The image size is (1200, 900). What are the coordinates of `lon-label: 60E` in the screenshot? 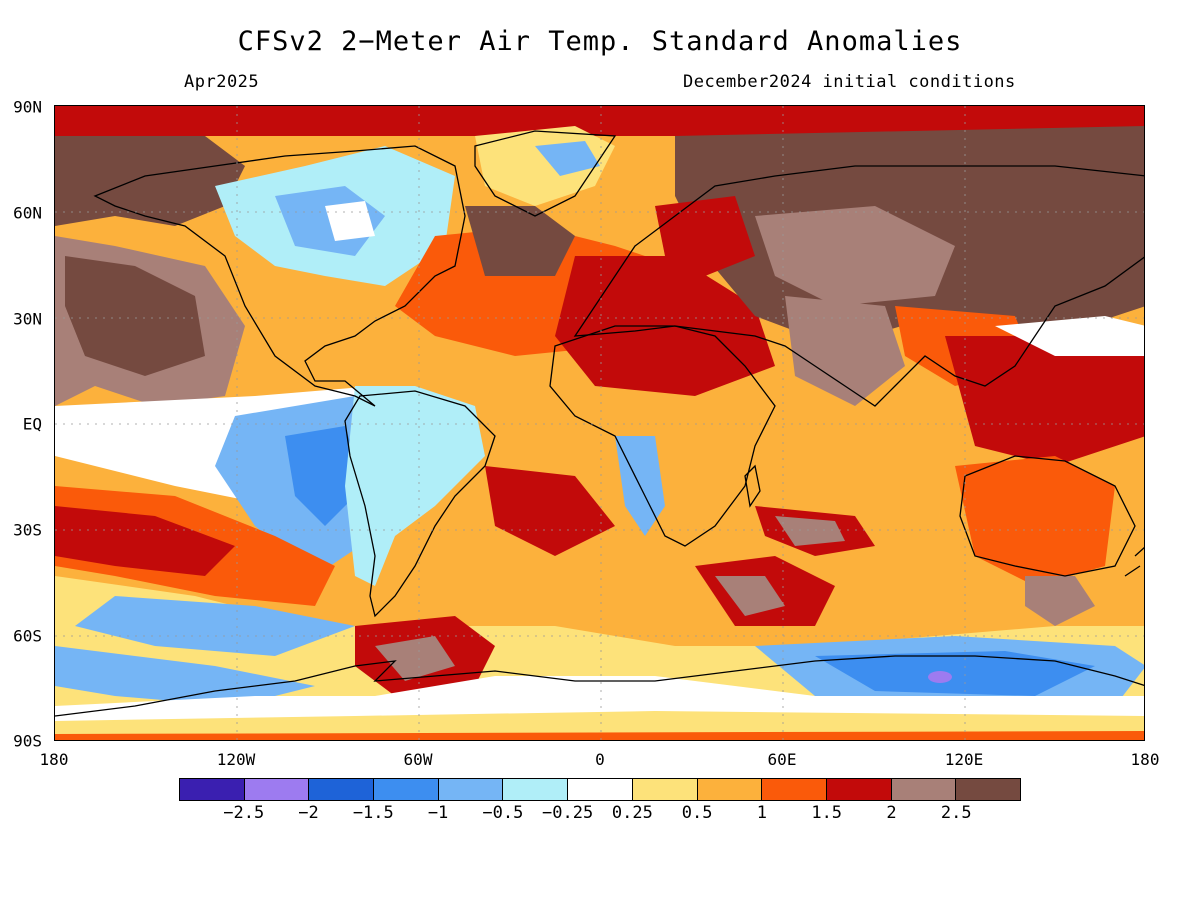 It's located at (782, 759).